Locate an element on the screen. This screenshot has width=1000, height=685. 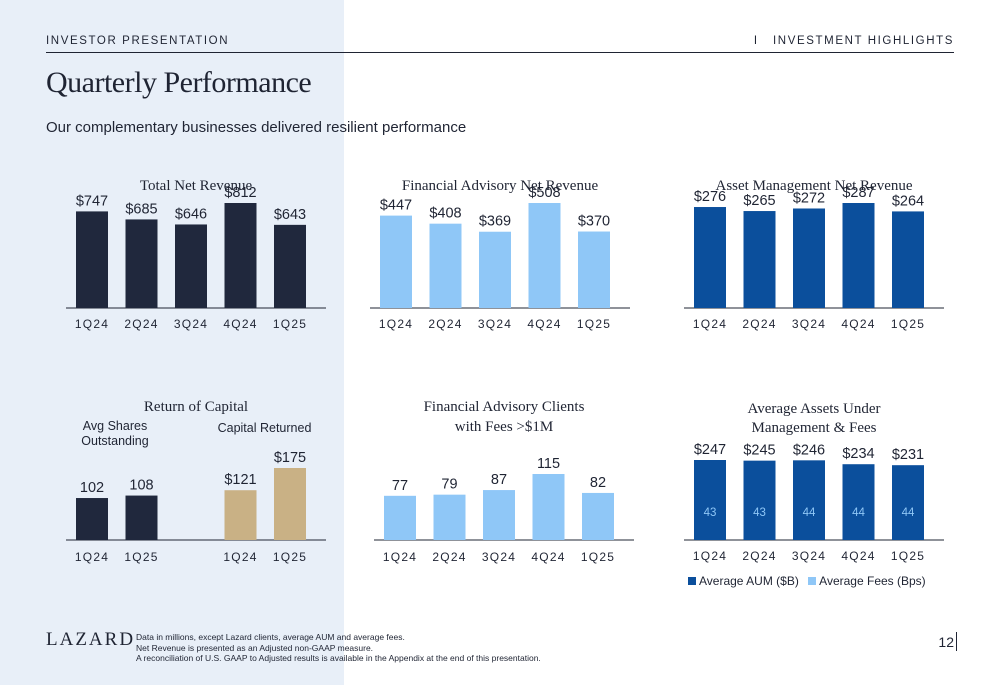
bar-value-label: 102 is located at coordinates (92, 488).